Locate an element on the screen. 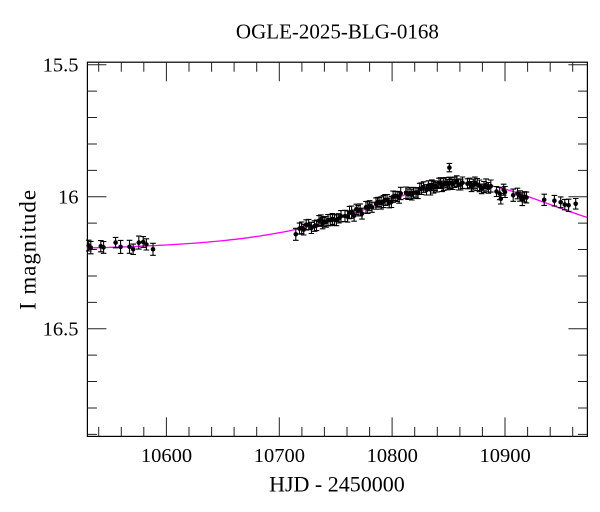 The width and height of the screenshot is (600, 512). svg-text: I magnitude is located at coordinates (28, 249).